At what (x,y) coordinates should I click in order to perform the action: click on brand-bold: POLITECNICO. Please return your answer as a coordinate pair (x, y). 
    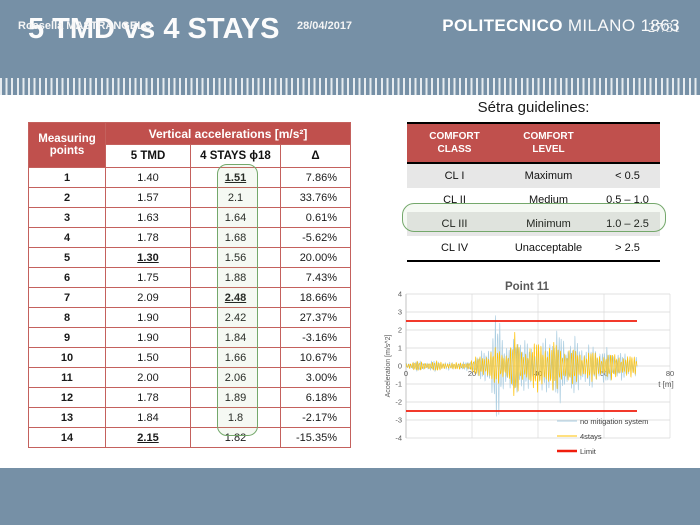
    Looking at the image, I should click on (502, 25).